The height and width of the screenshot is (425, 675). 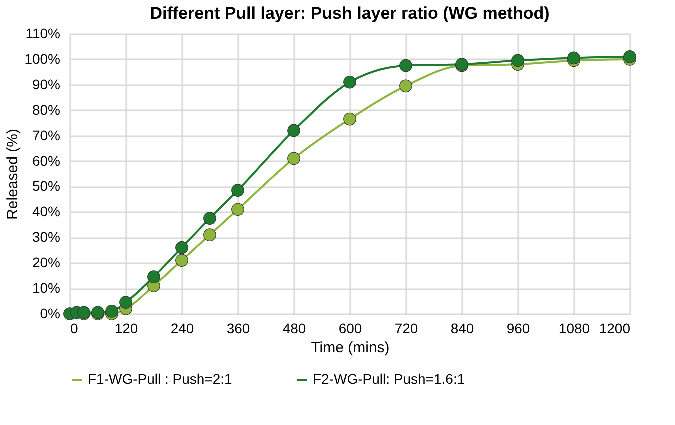 What do you see at coordinates (615, 328) in the screenshot?
I see `x-tick-label: 1200` at bounding box center [615, 328].